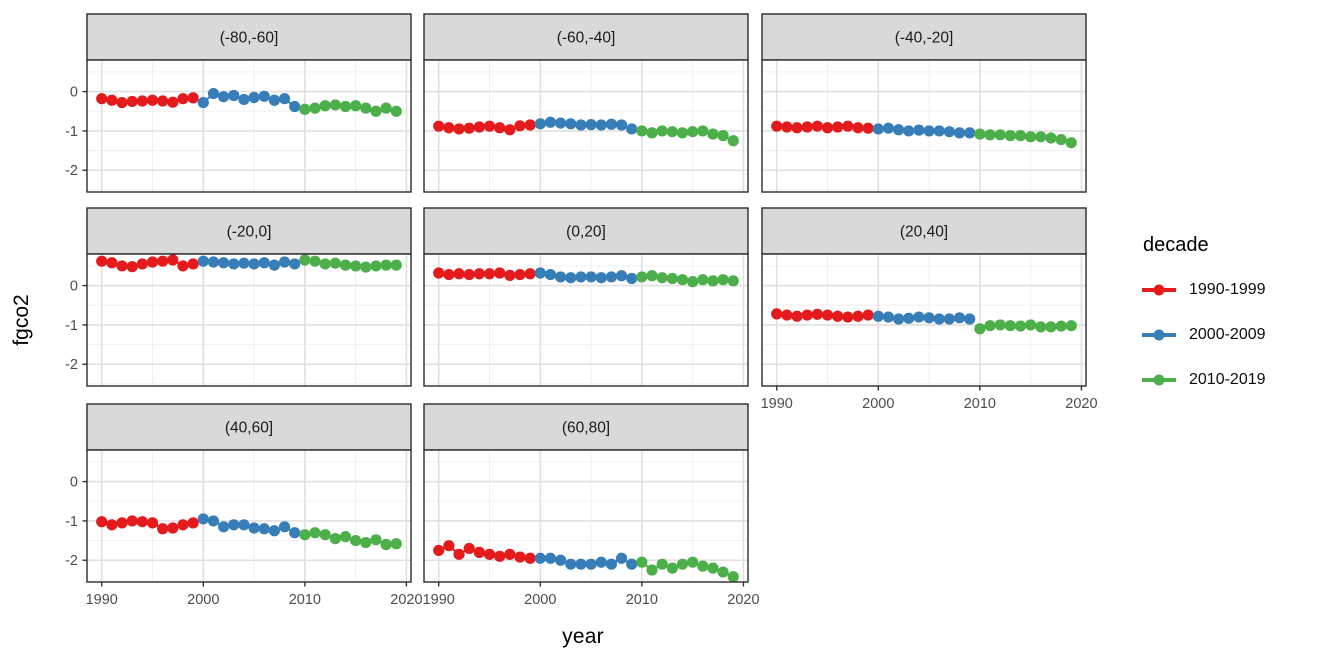  I want to click on legend-entries: 1990-1999 2000-2009 2010-2019, so click(1203, 334).